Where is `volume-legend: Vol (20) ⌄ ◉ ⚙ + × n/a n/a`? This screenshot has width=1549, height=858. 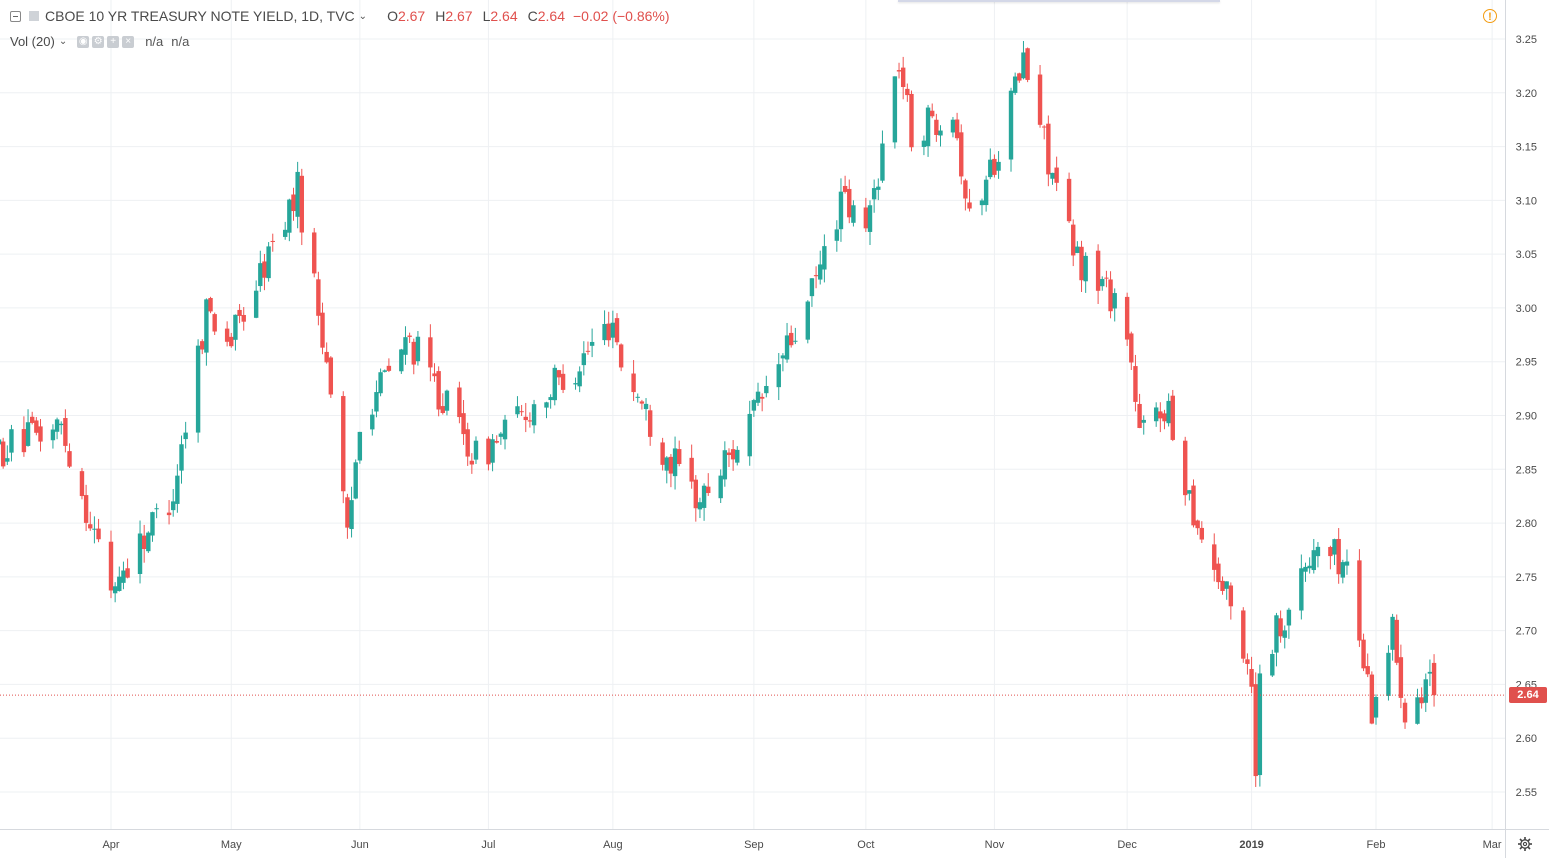 volume-legend: Vol (20) ⌄ ◉ ⚙ + × n/a n/a is located at coordinates (99, 41).